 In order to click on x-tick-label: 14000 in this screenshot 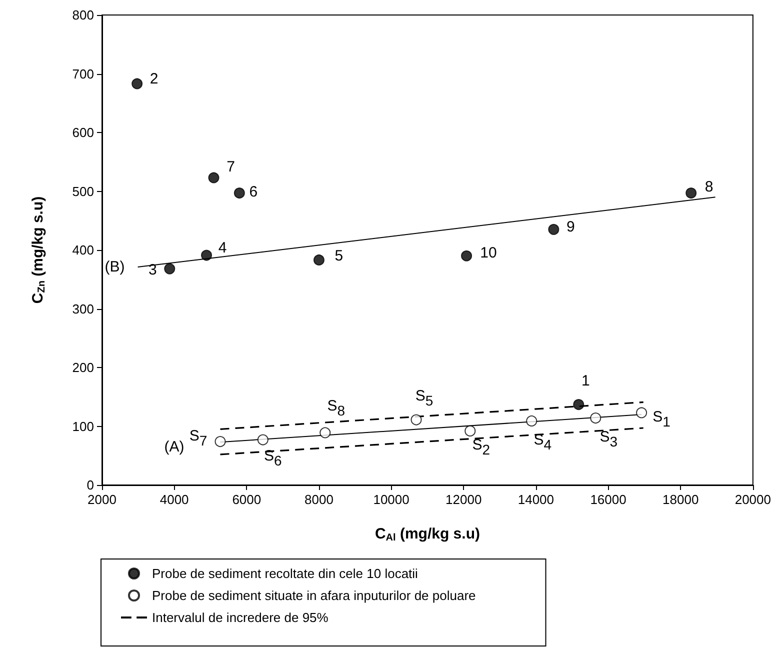, I will do `click(536, 499)`.